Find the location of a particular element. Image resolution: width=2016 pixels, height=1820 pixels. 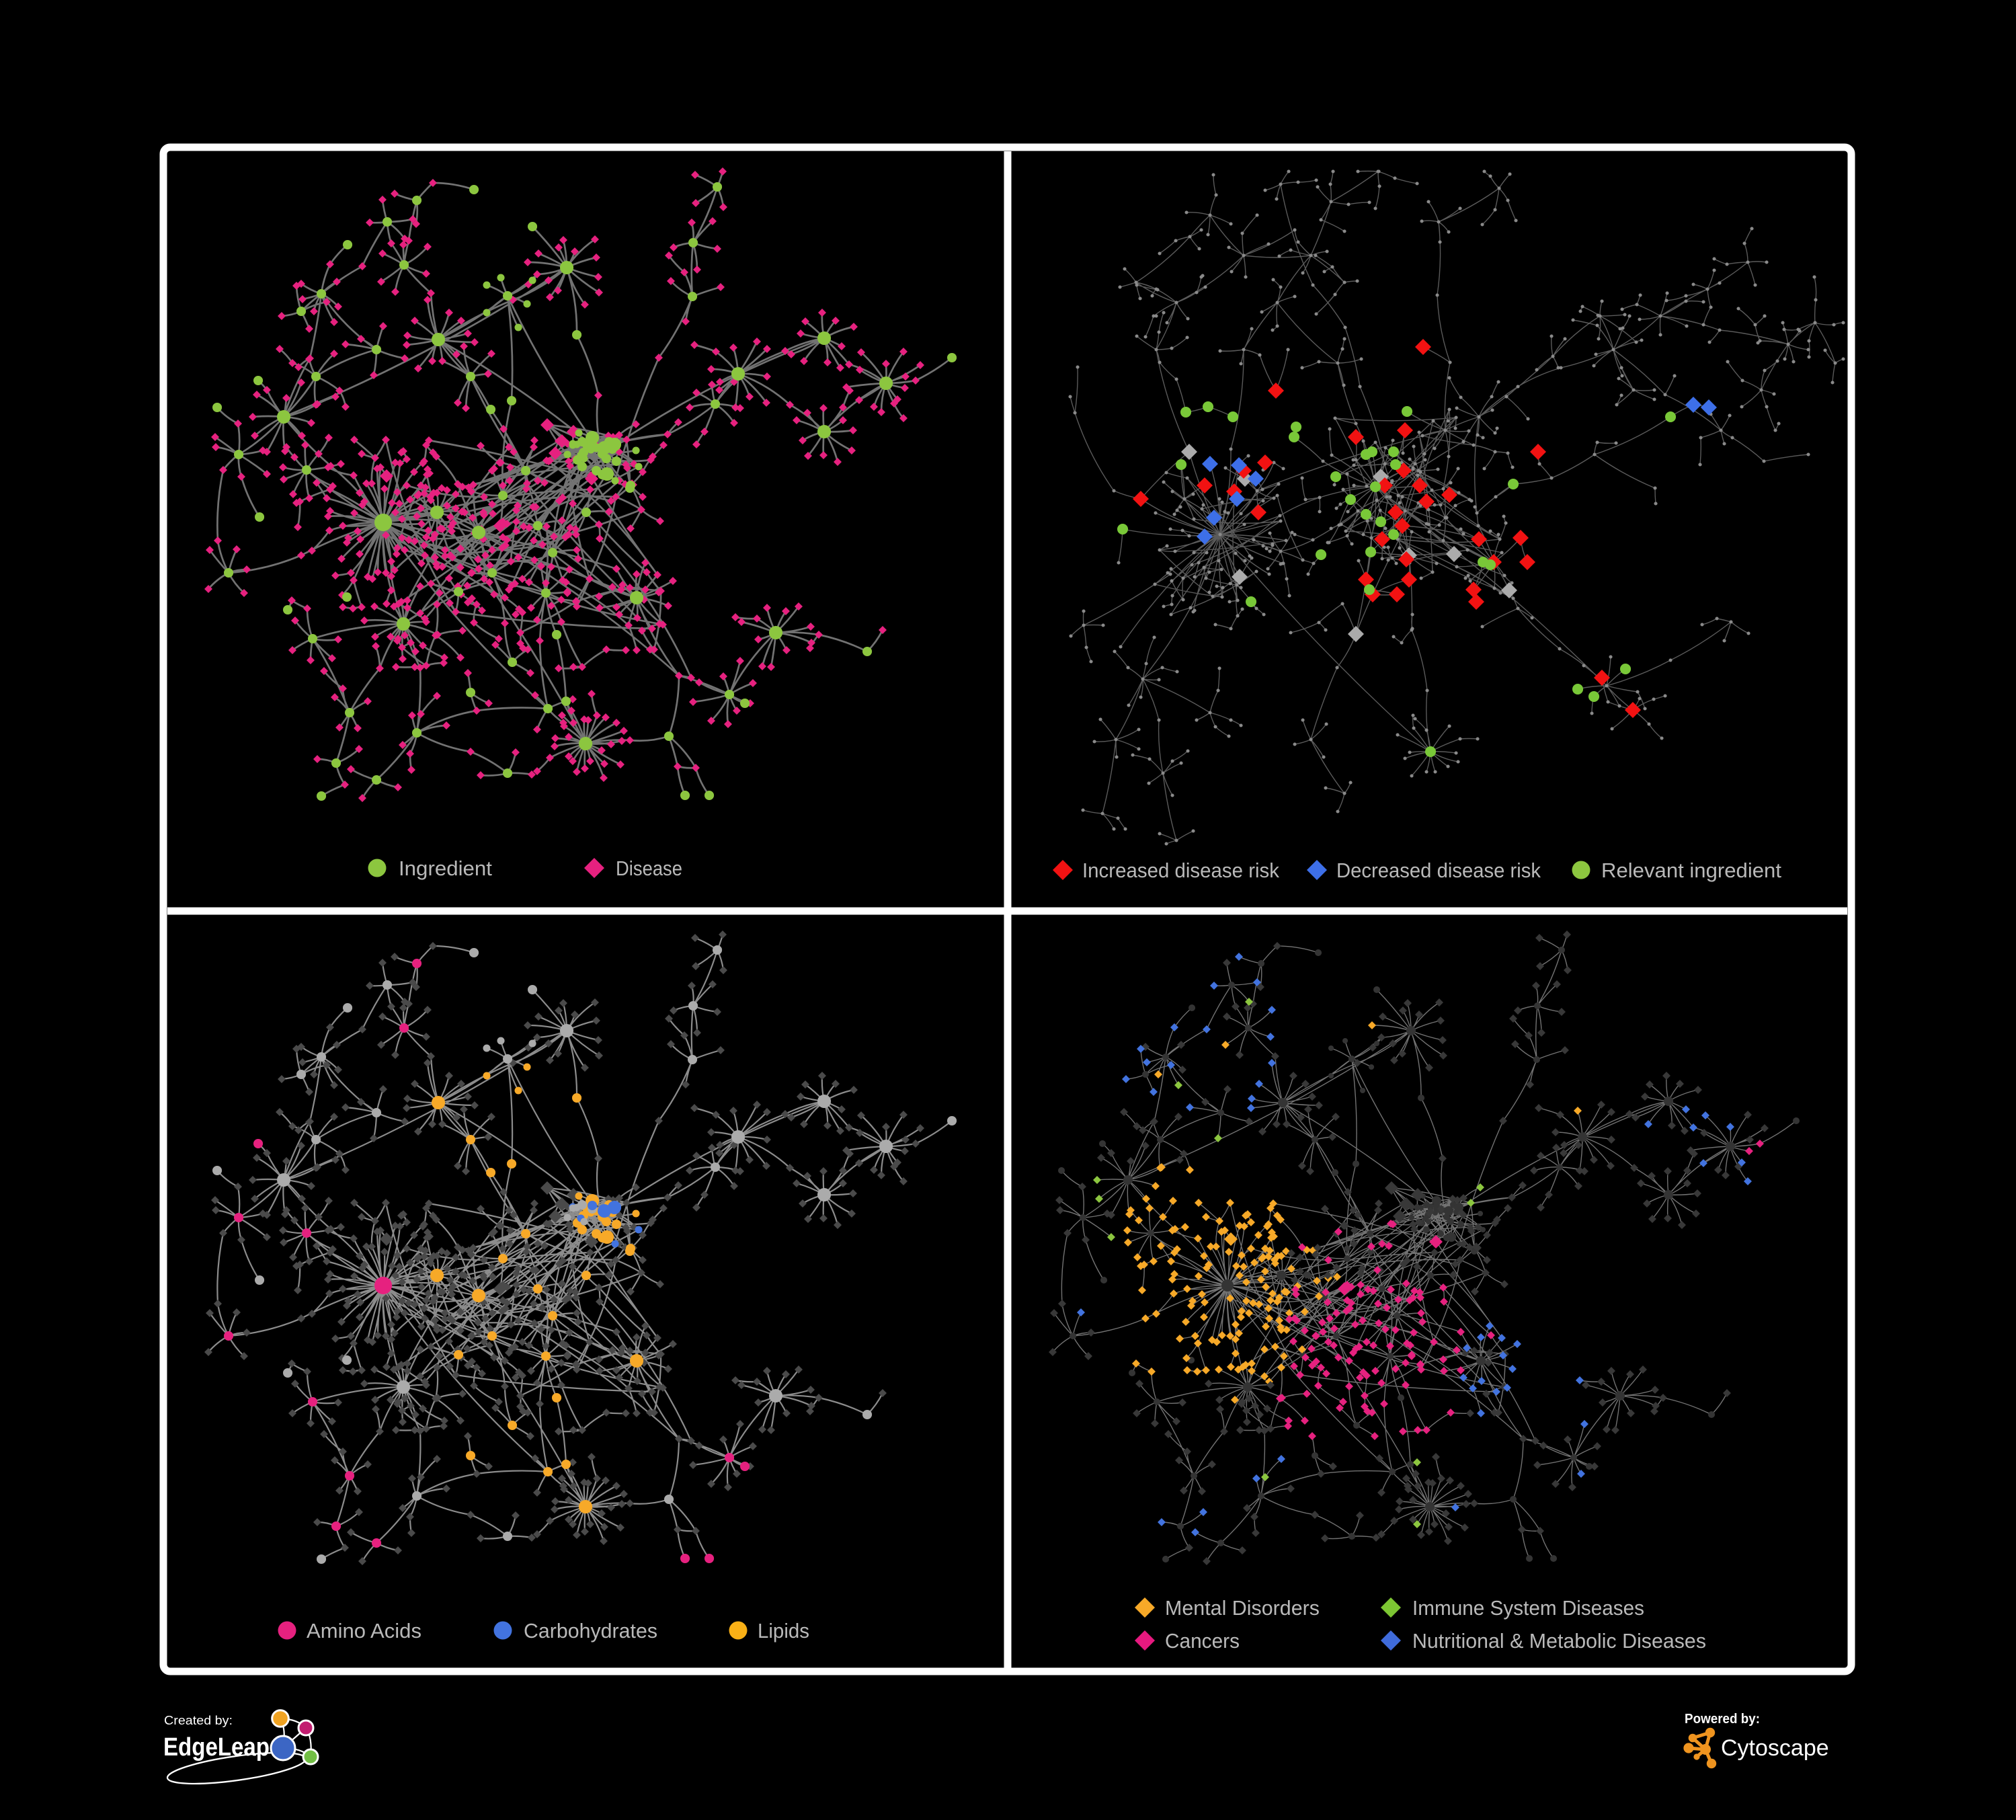

svg-text: Relevant ingredient is located at coordinates (1691, 870).